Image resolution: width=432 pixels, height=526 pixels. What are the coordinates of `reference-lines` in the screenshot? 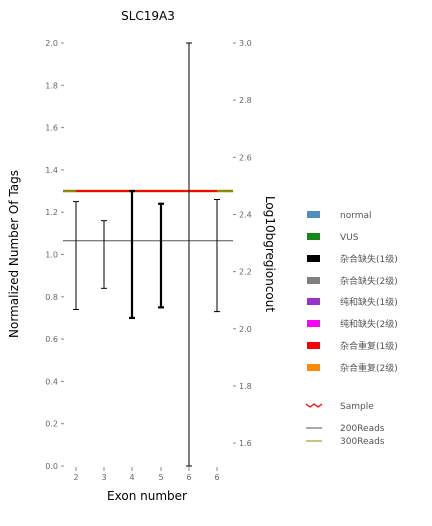 It's located at (148, 215).